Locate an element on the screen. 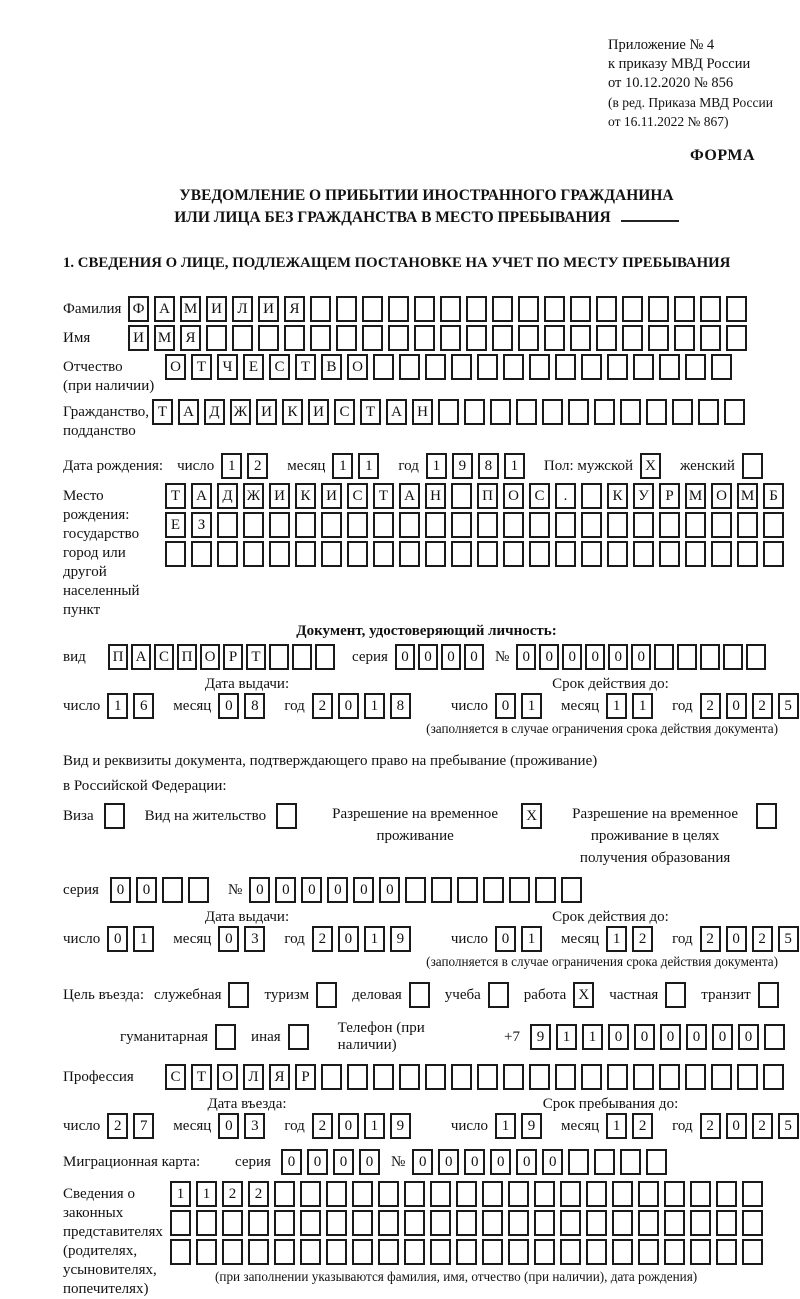 The height and width of the screenshot is (1299, 800). form-cell: М is located at coordinates (164, 338).